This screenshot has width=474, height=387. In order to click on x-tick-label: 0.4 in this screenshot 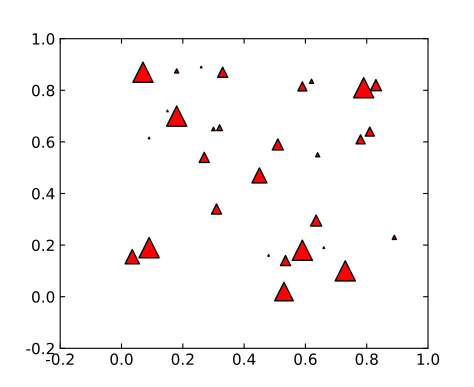, I will do `click(244, 359)`.